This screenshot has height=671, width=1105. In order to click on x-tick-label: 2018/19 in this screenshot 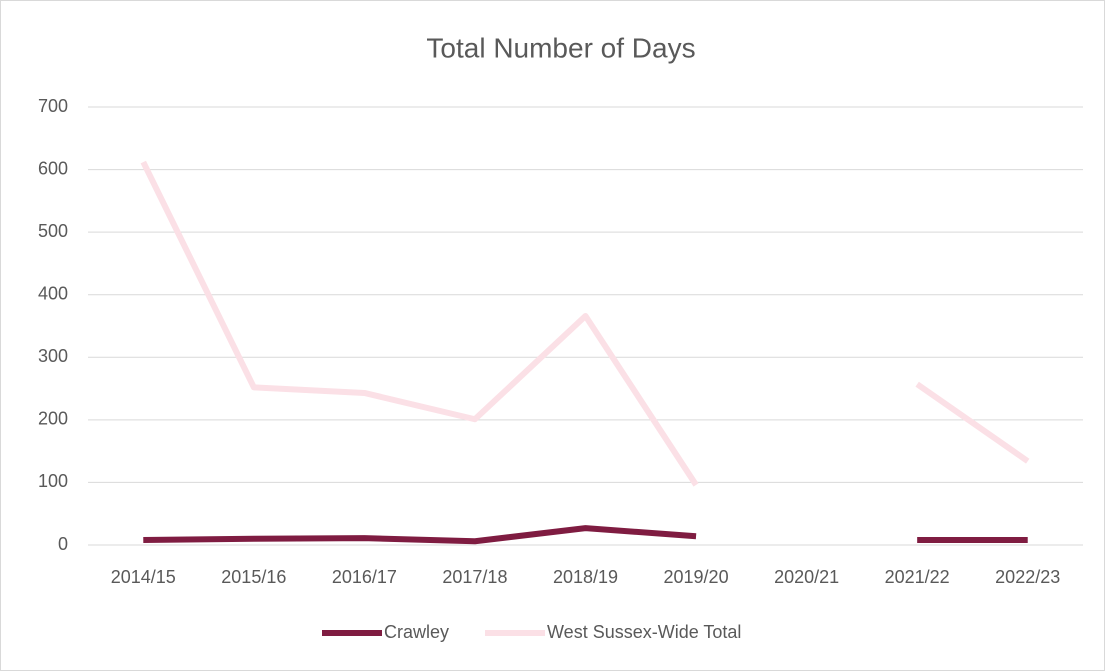, I will do `click(585, 577)`.